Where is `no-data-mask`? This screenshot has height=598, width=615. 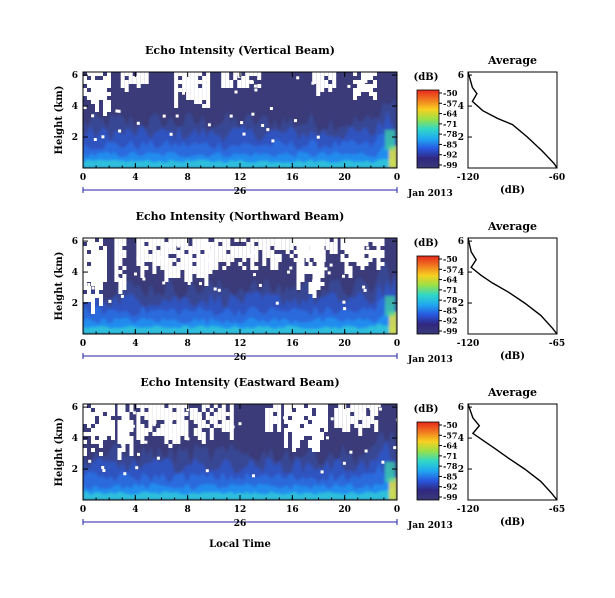
no-data-mask is located at coordinates (240, 441).